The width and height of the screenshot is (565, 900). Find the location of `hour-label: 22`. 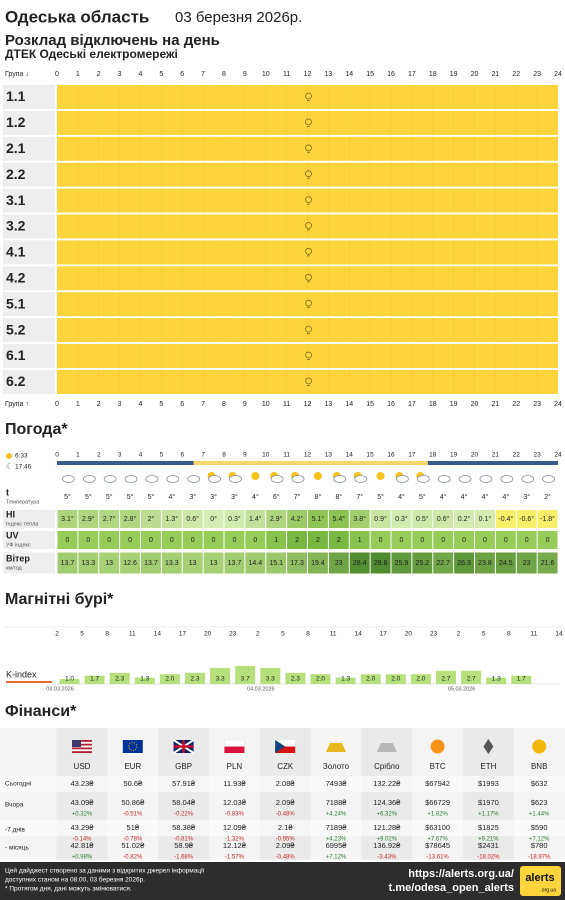

hour-label: 22 is located at coordinates (516, 74).